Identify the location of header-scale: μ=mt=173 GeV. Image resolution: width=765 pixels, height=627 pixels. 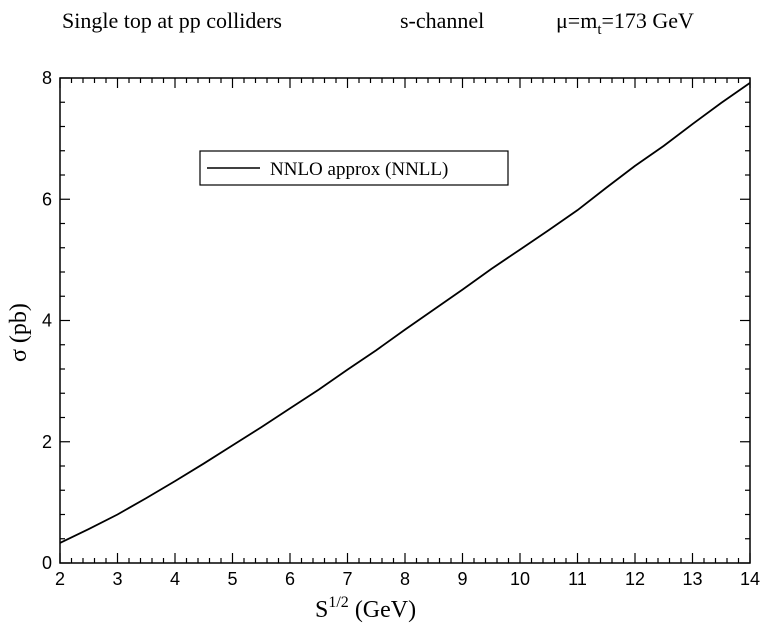
(625, 23).